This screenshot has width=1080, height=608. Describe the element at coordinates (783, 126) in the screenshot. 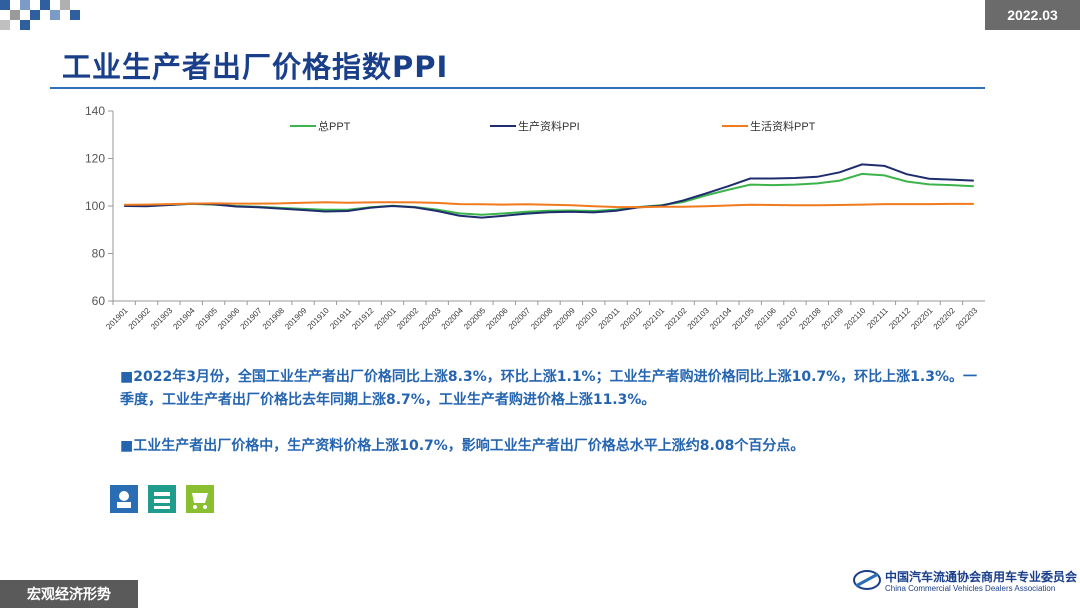

I see `legend-label: 生活资料PPT` at that location.